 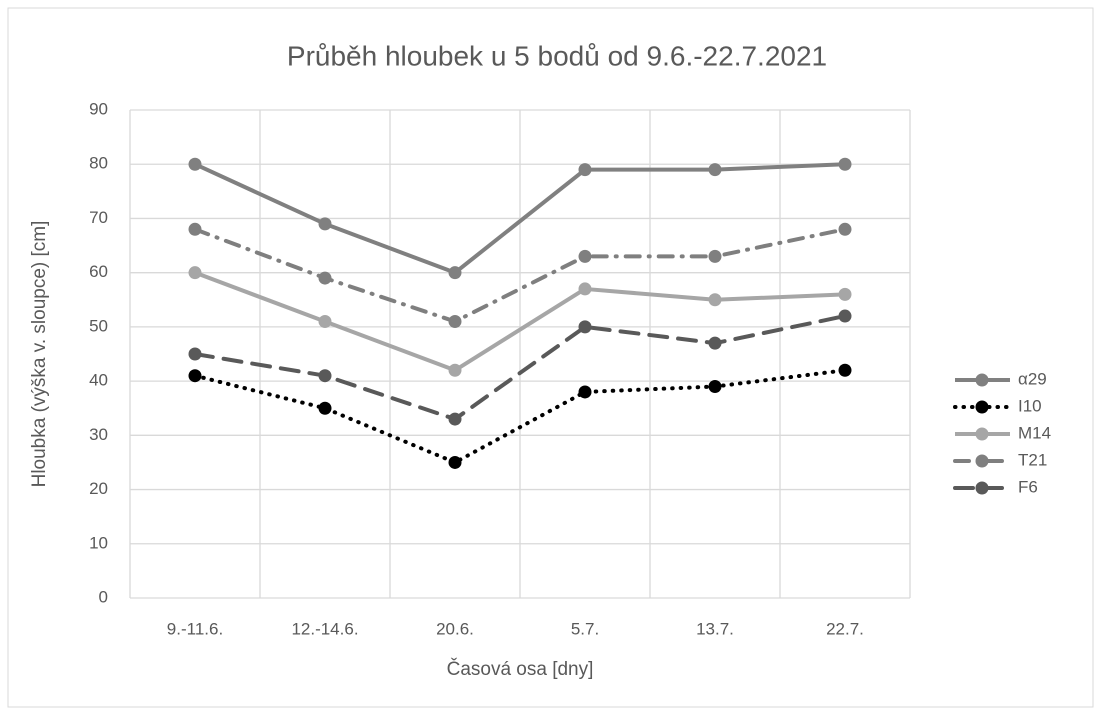 What do you see at coordinates (1032, 378) in the screenshot?
I see `legend-label: α29` at bounding box center [1032, 378].